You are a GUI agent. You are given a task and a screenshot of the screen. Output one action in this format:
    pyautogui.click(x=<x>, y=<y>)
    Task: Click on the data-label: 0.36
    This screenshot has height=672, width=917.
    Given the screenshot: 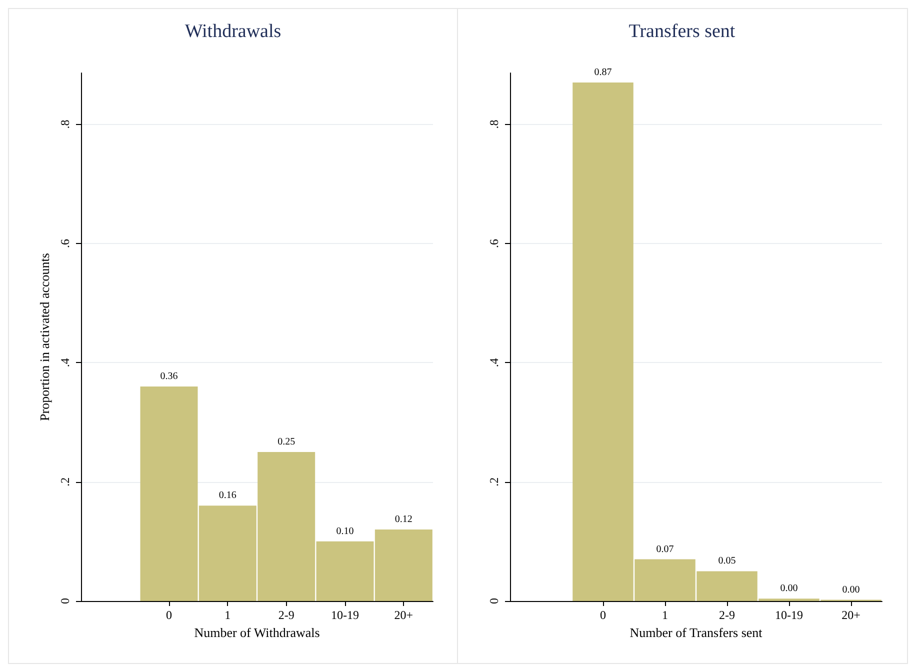 What is the action you would take?
    pyautogui.click(x=169, y=376)
    